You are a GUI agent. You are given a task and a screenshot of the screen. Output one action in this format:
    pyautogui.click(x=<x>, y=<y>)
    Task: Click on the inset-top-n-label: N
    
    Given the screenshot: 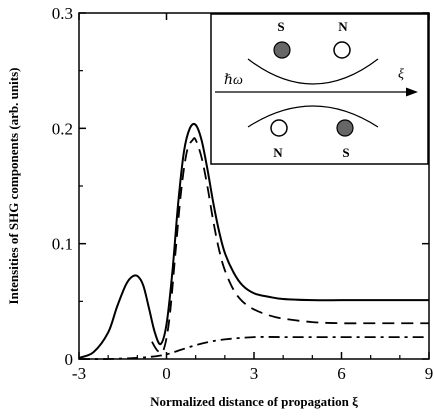 What is the action you would take?
    pyautogui.click(x=343, y=26)
    